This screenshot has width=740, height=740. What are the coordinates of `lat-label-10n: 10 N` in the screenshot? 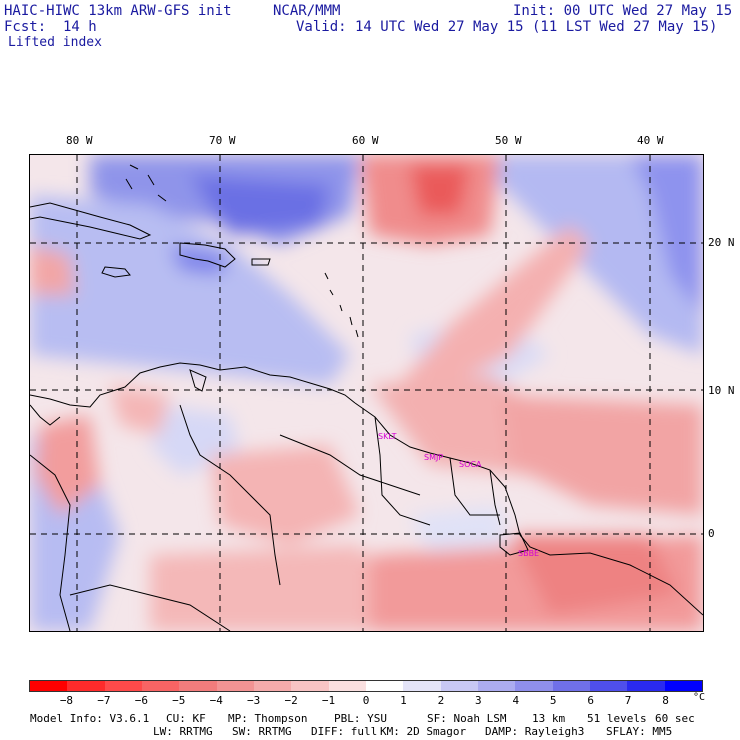 It's located at (721, 390).